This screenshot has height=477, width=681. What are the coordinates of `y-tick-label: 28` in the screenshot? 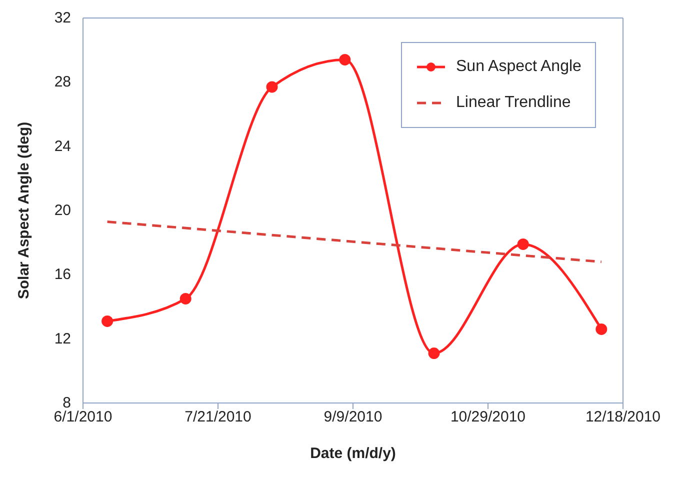 It's located at (62, 82).